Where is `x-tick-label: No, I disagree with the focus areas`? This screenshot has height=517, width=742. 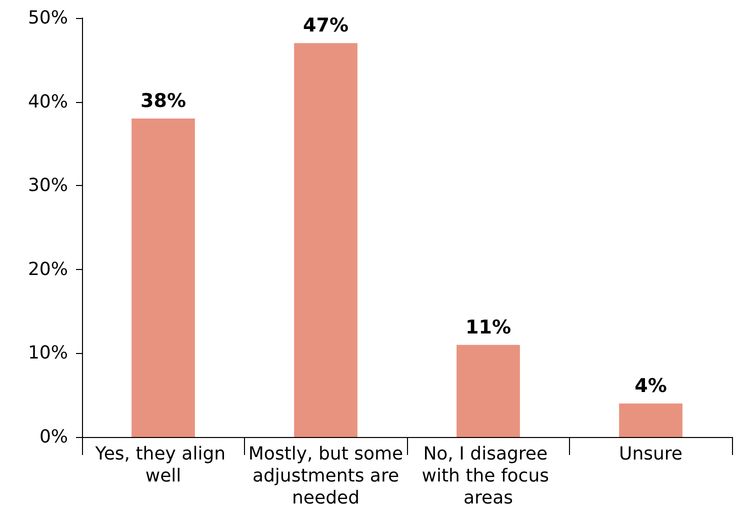 x-tick-label: No, I disagree with the focus areas is located at coordinates (488, 476).